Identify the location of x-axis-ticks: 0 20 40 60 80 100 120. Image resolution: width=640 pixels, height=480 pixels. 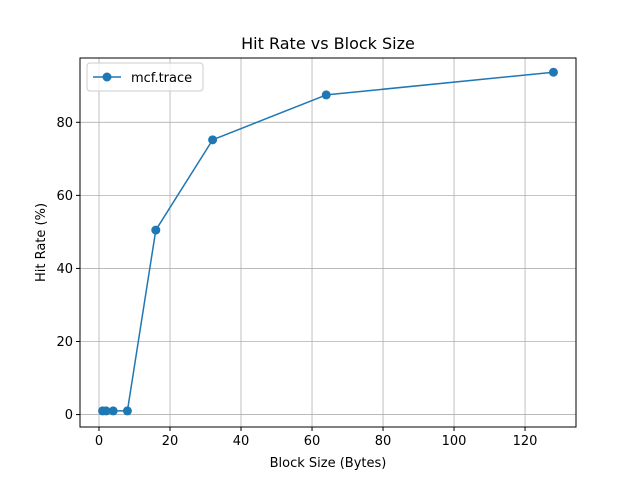
(316, 438).